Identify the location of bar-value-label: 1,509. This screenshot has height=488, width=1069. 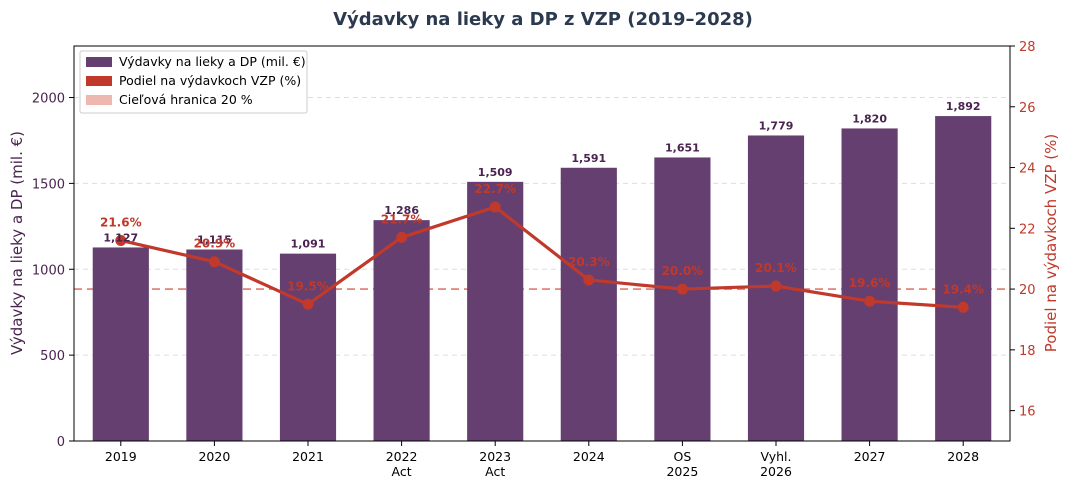
(495, 172).